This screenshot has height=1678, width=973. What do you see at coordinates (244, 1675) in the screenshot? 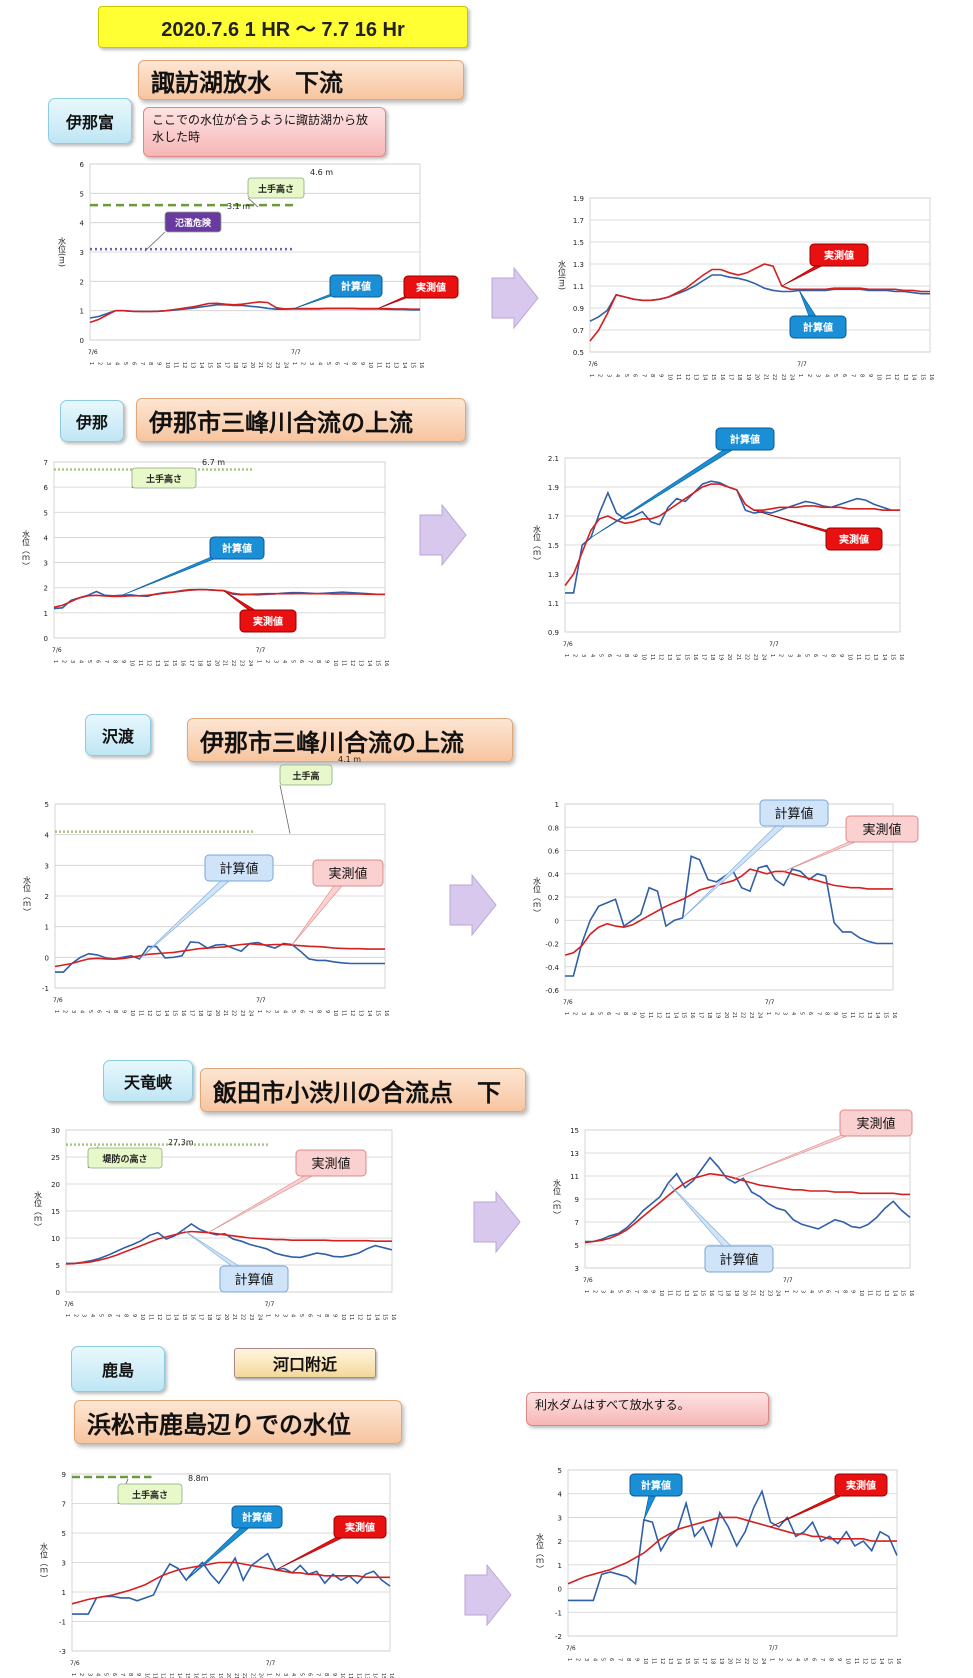
I see `chart-5-left-xtick: 22` at bounding box center [244, 1675].